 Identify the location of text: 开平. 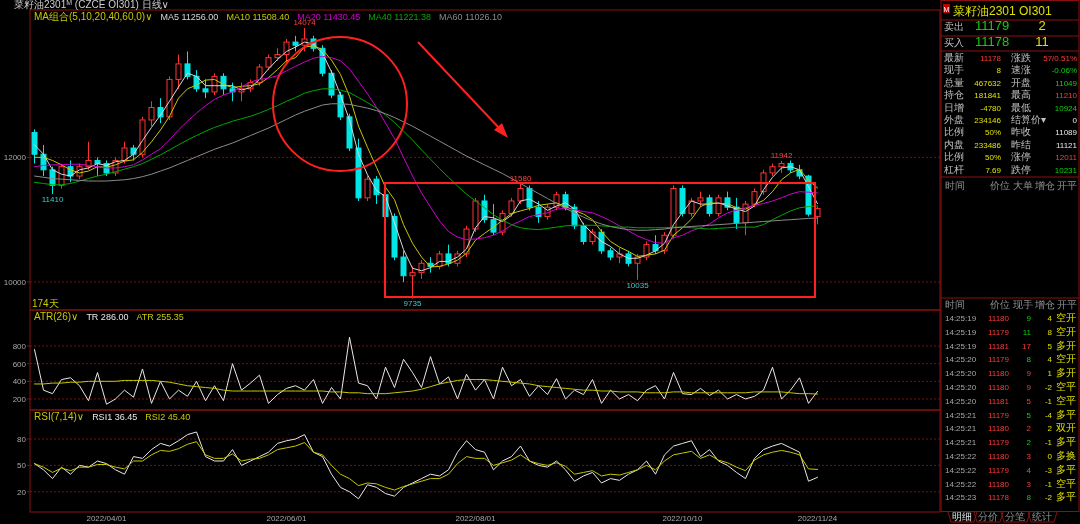
(1067, 185).